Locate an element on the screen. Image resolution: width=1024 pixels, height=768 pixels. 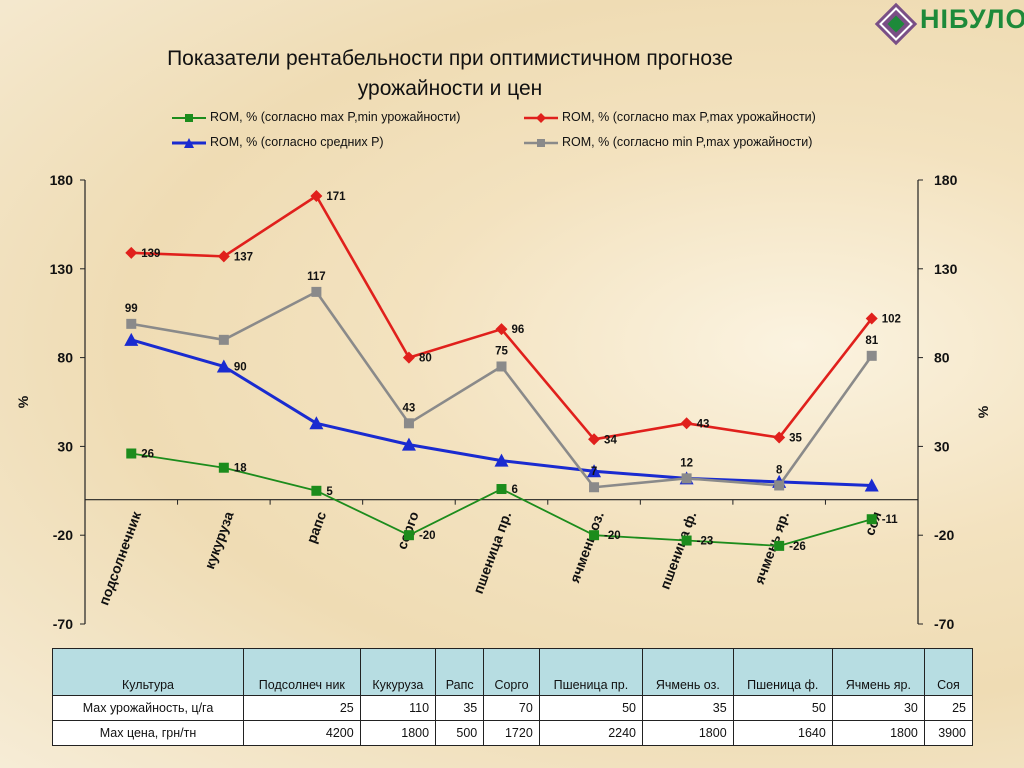
table-header-cell: Пшеница ф. is located at coordinates (782, 672).